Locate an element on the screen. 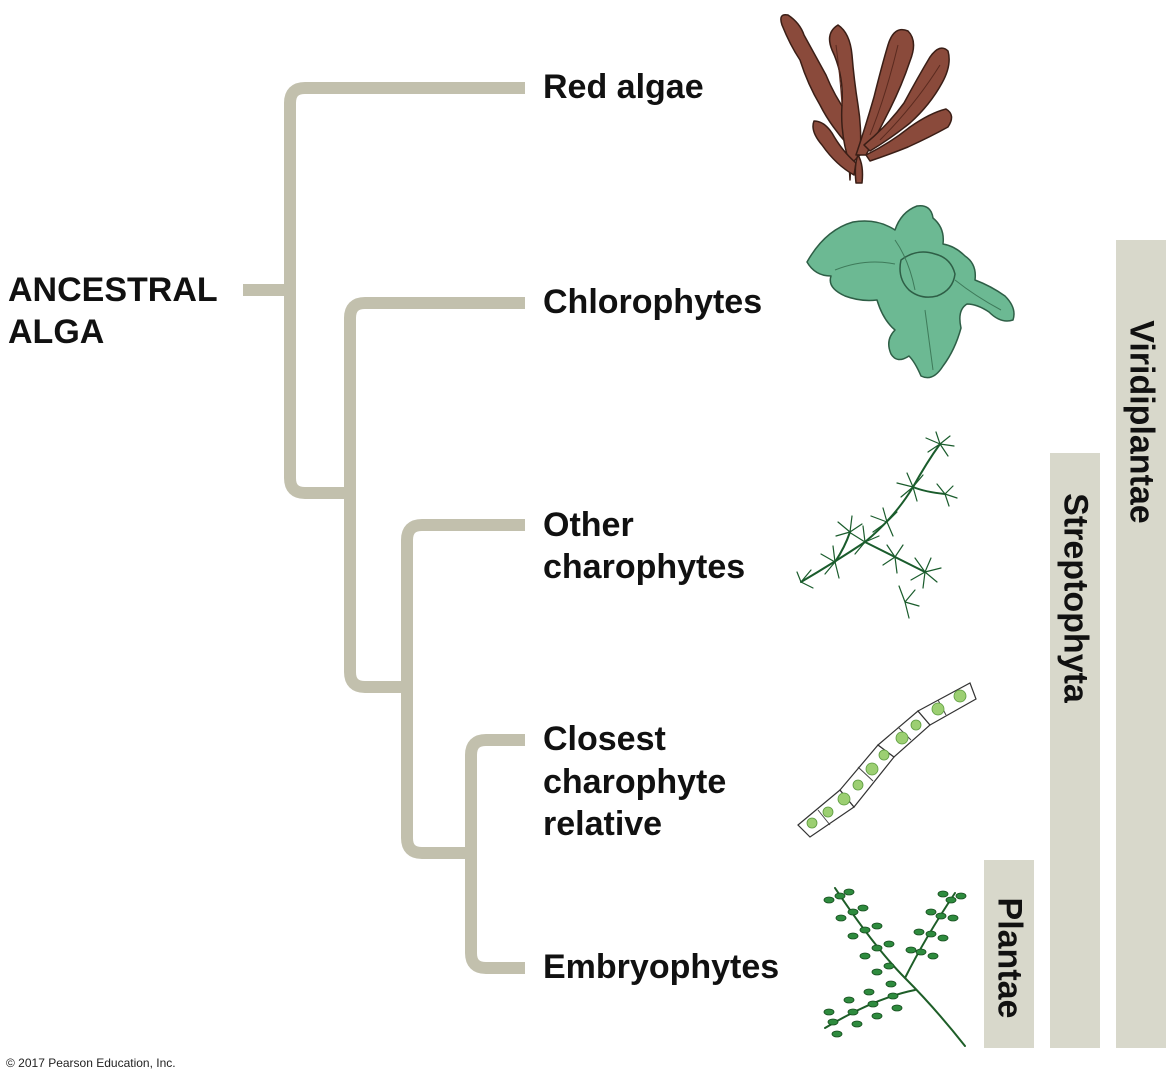 This screenshot has width=1173, height=1080. clade-bar-plantae: Plantae is located at coordinates (1009, 954).